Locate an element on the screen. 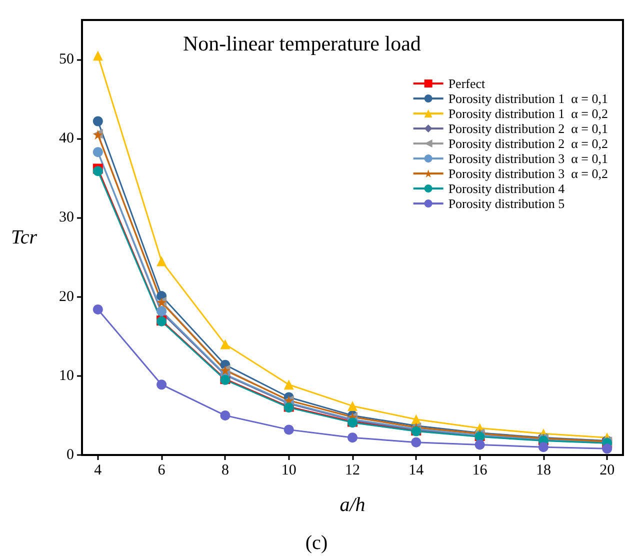 The image size is (633, 557). legend-label: Porosity distribution 2 α = 0,1 is located at coordinates (528, 128).